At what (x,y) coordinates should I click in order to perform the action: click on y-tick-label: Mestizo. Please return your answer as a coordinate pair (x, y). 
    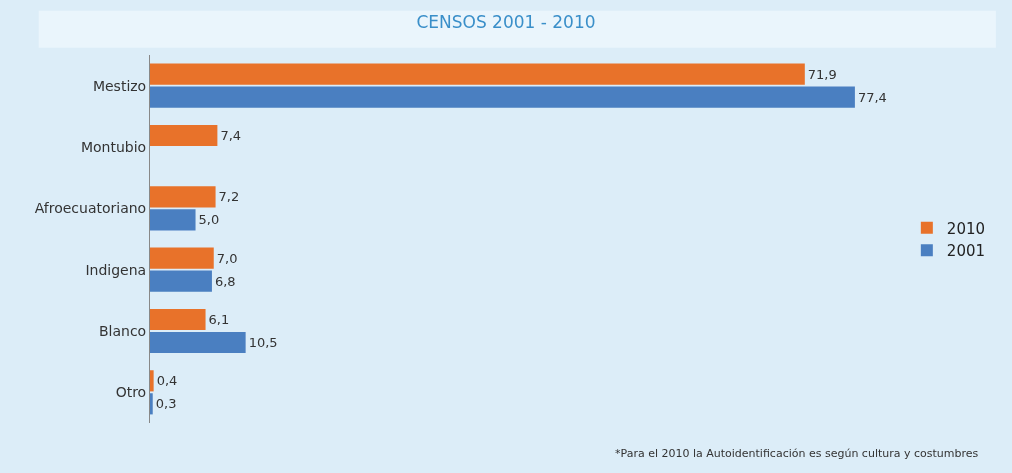
    Looking at the image, I should click on (119, 85).